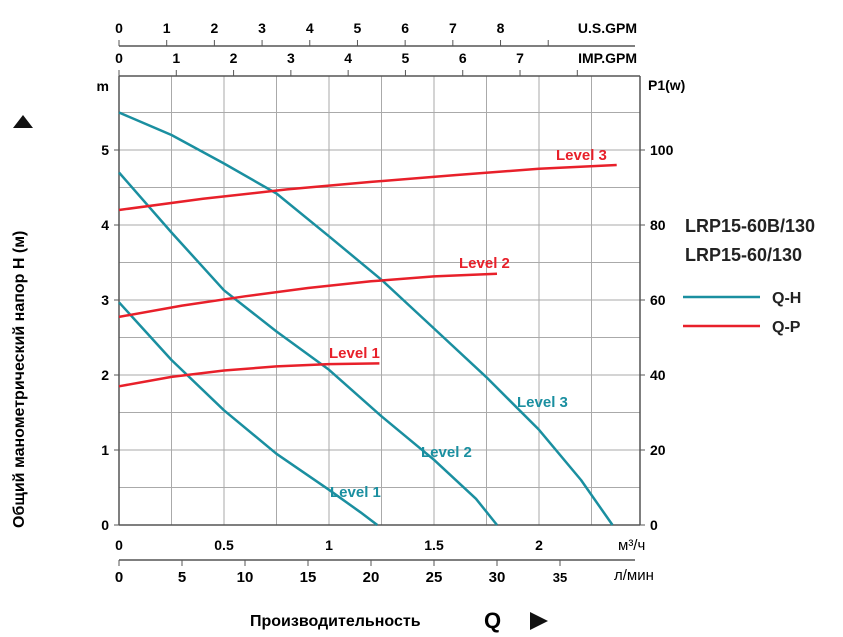 This screenshot has width=843, height=637. What do you see at coordinates (666, 85) in the screenshot?
I see `y2-unit-label: P1(w)` at bounding box center [666, 85].